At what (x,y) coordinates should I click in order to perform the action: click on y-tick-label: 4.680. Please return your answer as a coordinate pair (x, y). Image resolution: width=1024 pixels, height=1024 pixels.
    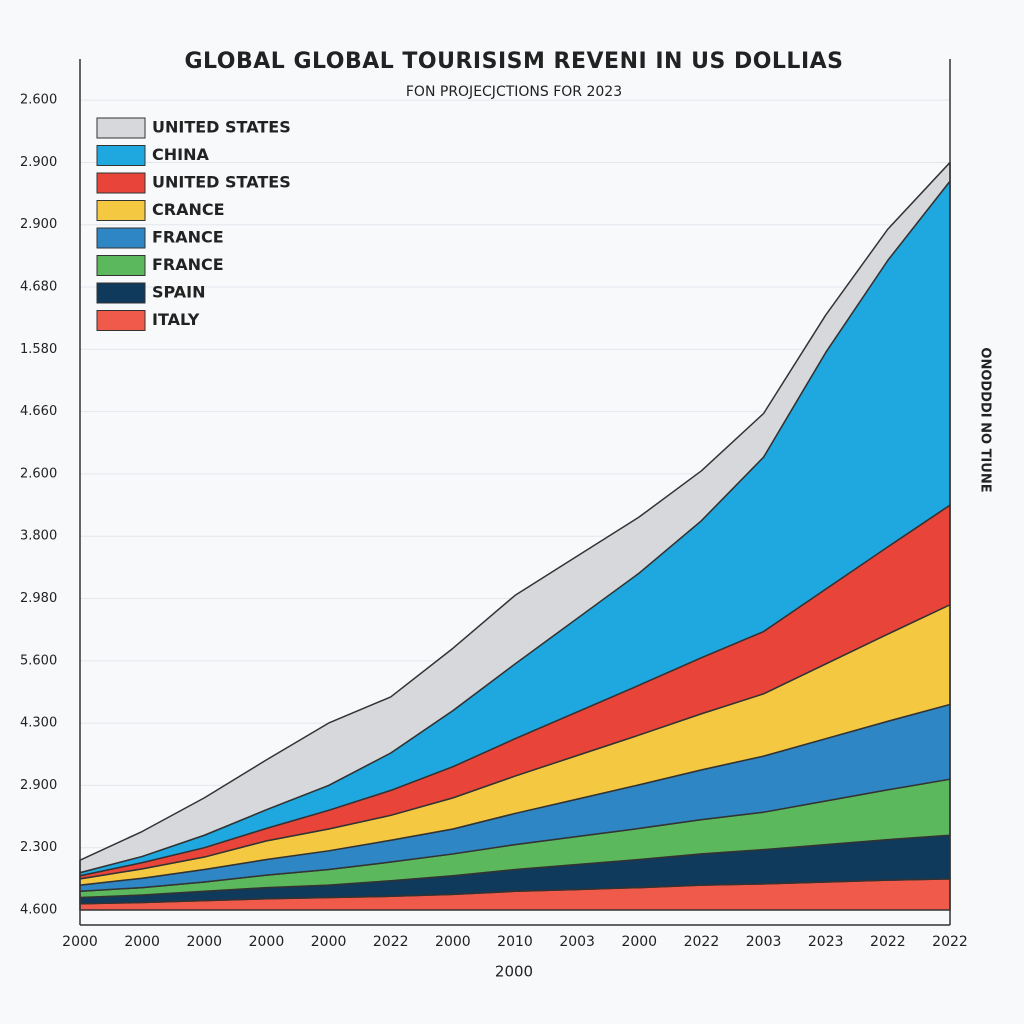
    Looking at the image, I should click on (38, 287).